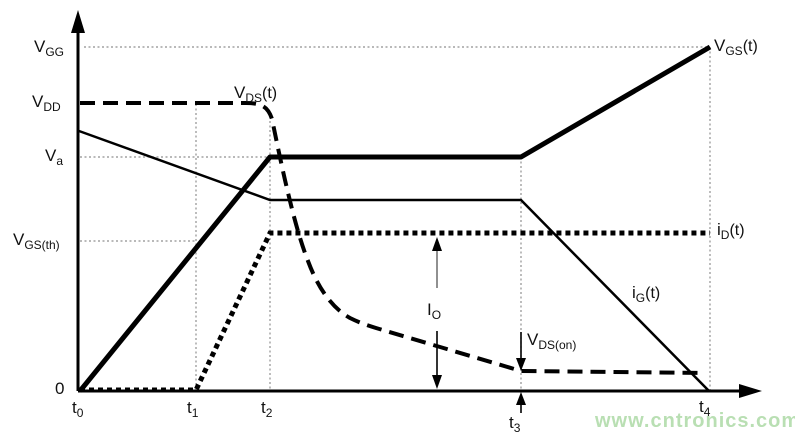 The width and height of the screenshot is (795, 440). I want to click on watermark-text: www.cntronics.com, so click(695, 421).